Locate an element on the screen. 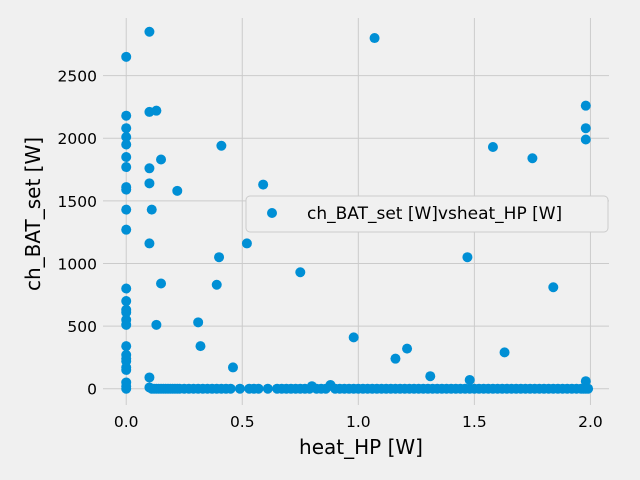  y-tick-label: 1000 is located at coordinates (77, 264).